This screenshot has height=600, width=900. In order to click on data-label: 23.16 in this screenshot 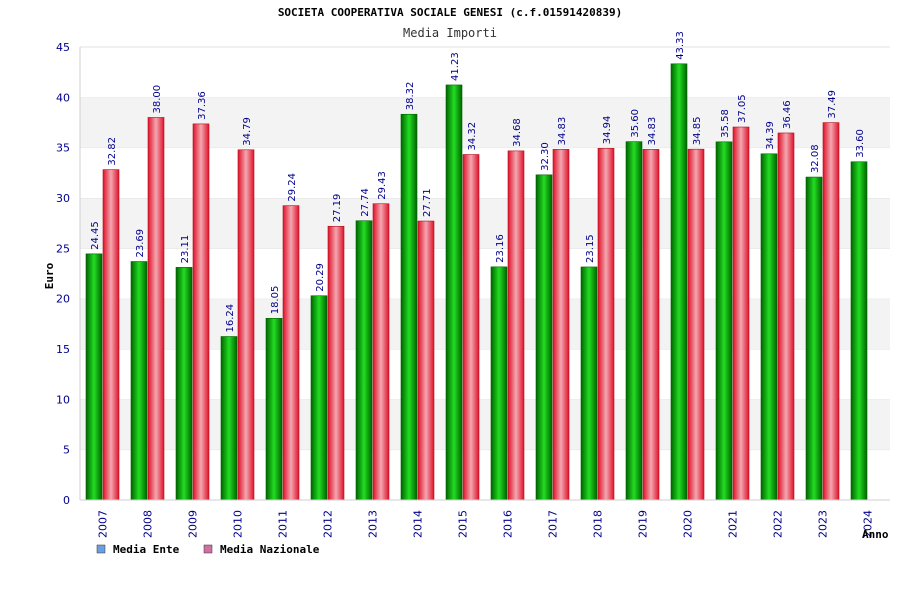, I will do `click(500, 248)`.